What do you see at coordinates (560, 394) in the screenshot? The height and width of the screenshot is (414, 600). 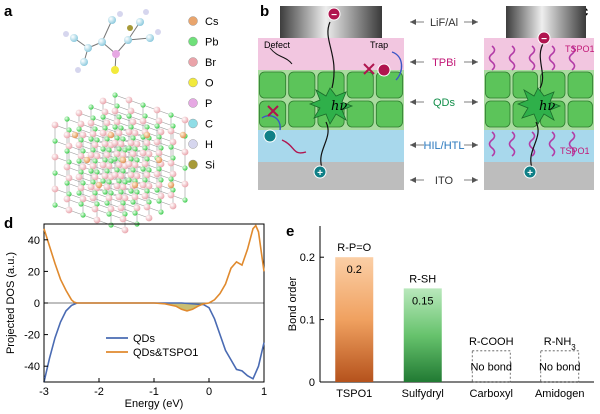 I see `chart-e-category-label: Amidogen` at bounding box center [560, 394].